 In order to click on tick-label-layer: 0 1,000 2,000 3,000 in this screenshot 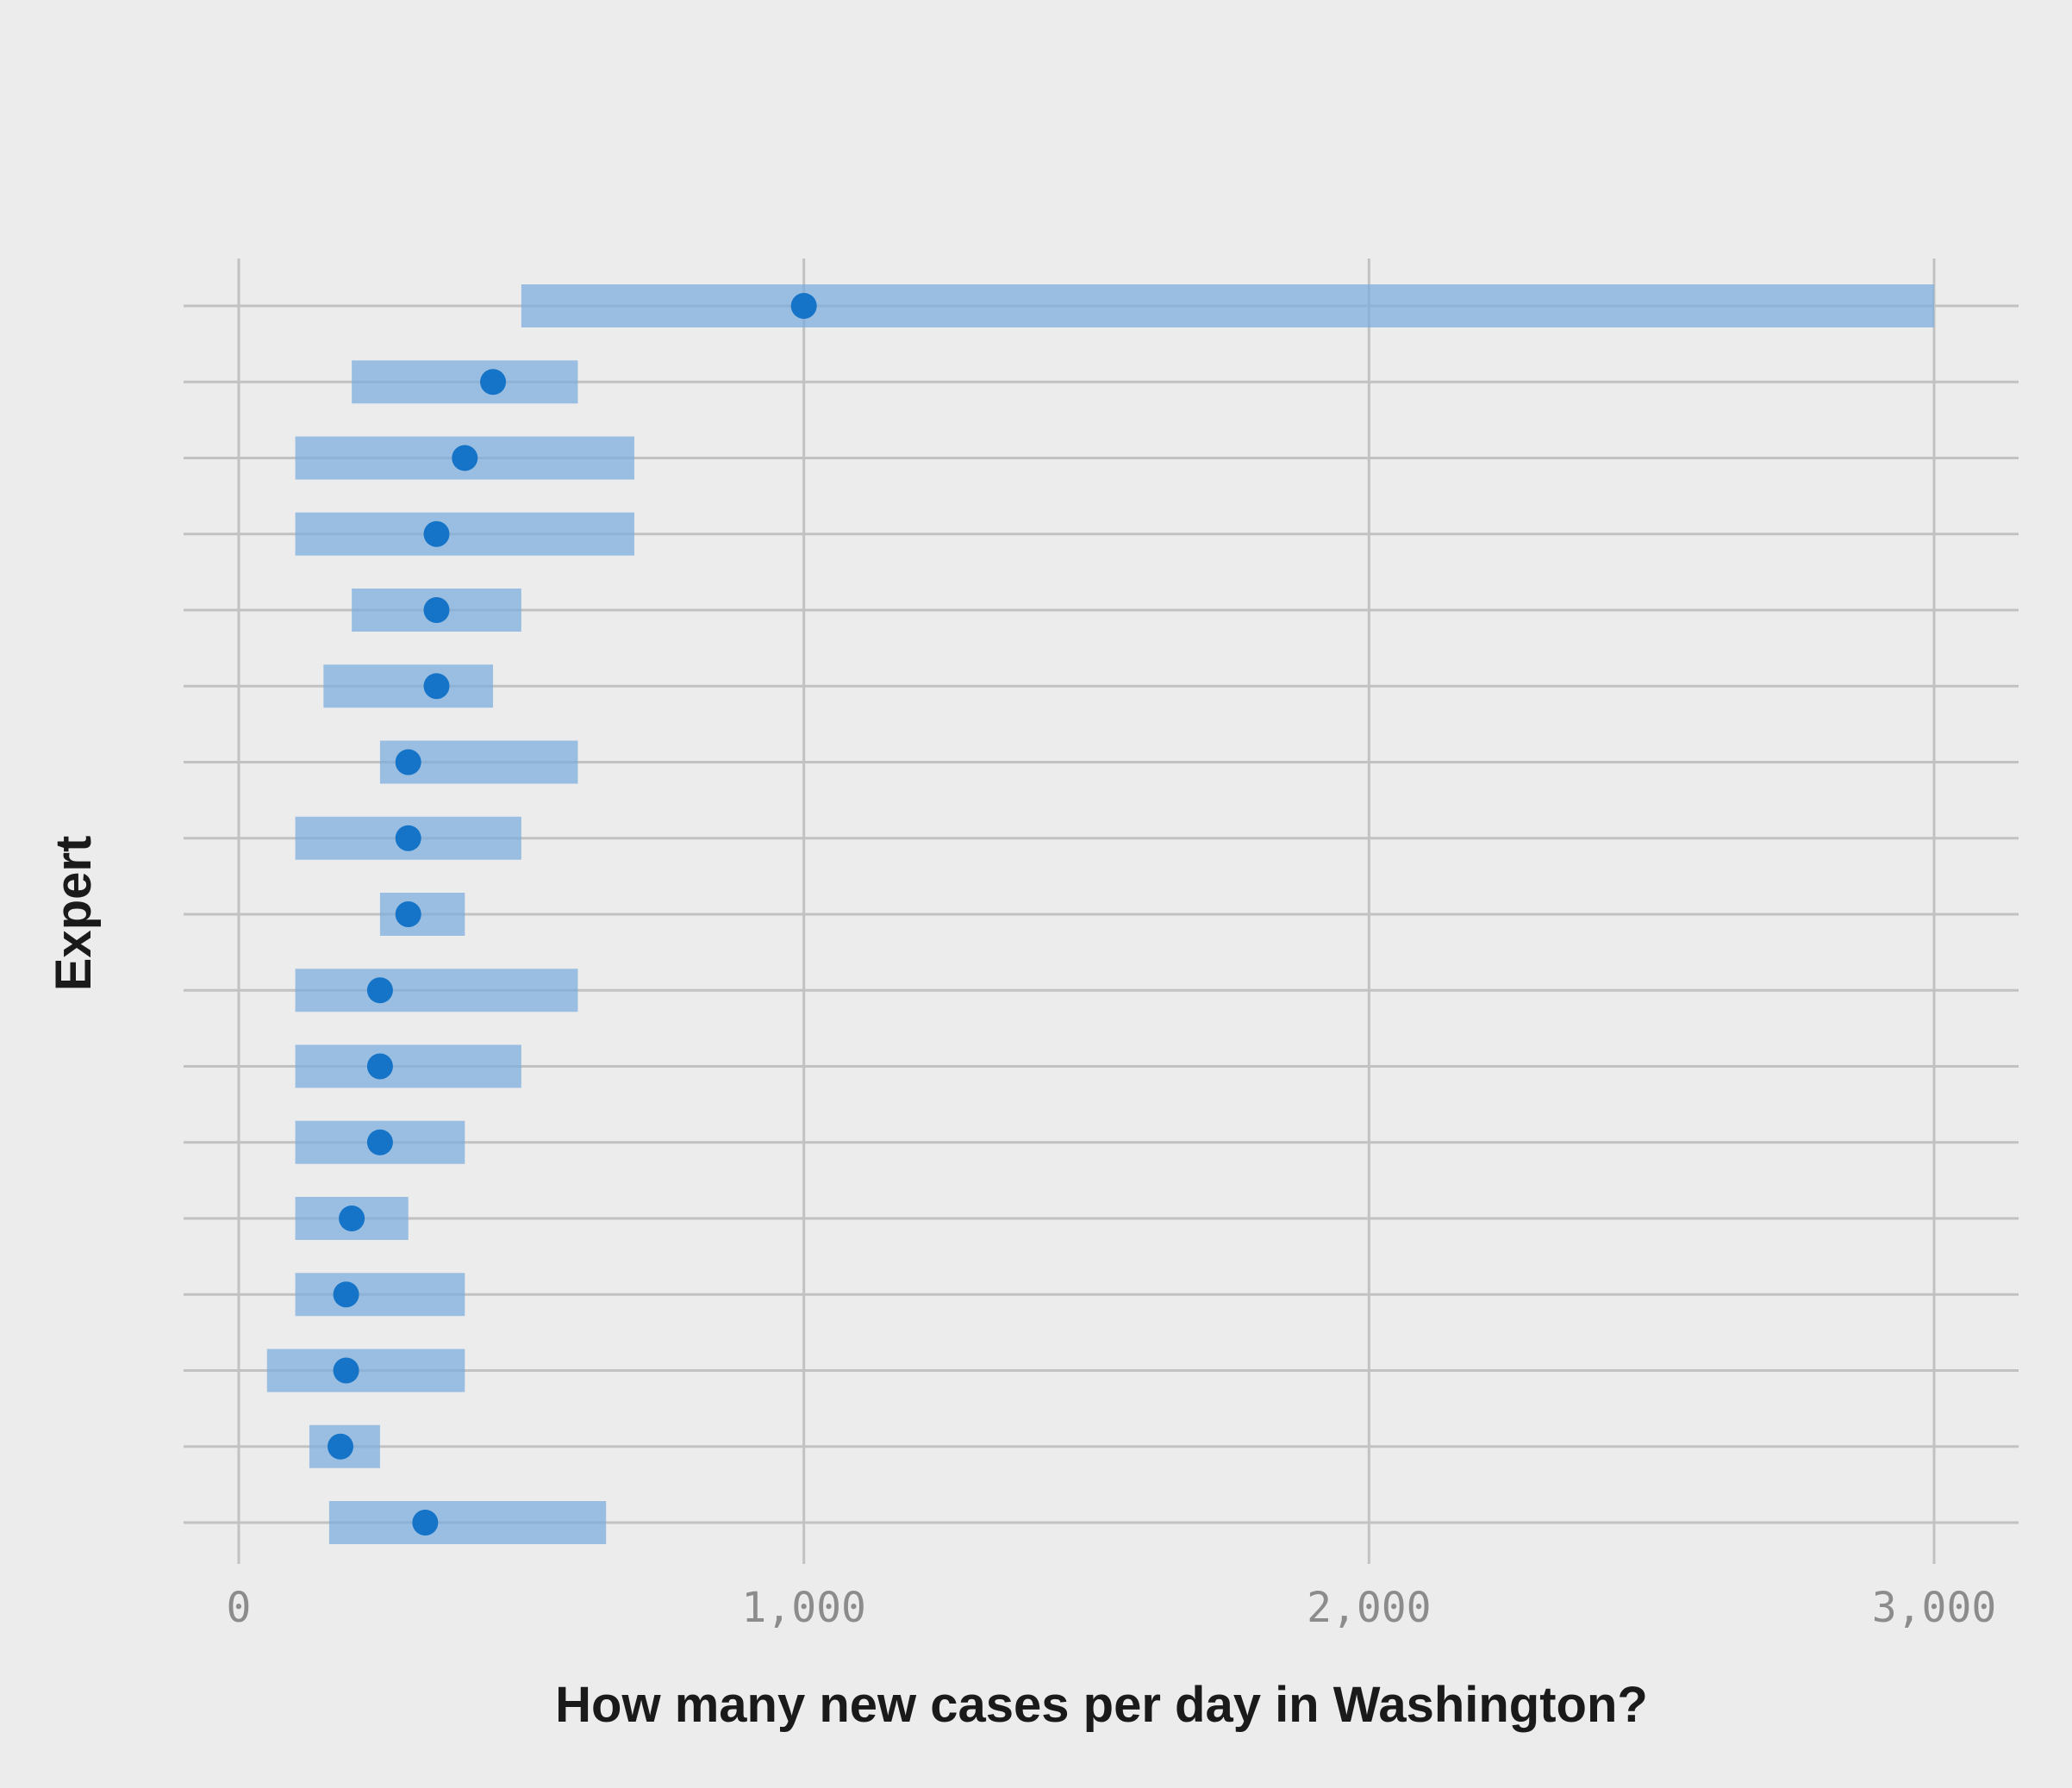, I will do `click(1112, 1608)`.